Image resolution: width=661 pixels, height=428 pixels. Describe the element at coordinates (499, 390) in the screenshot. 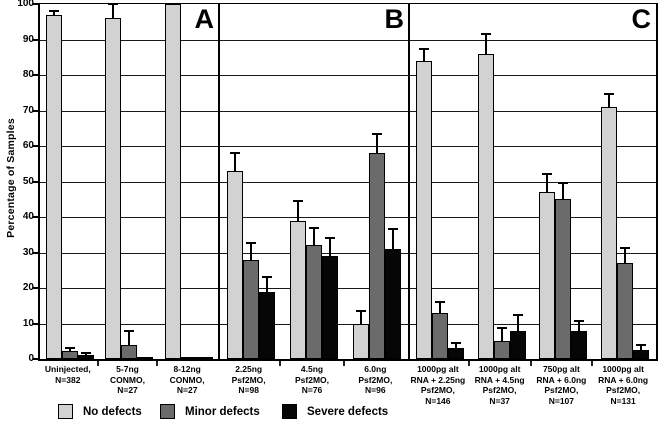

I see `x-category-label-line: Psf2MO,` at that location.